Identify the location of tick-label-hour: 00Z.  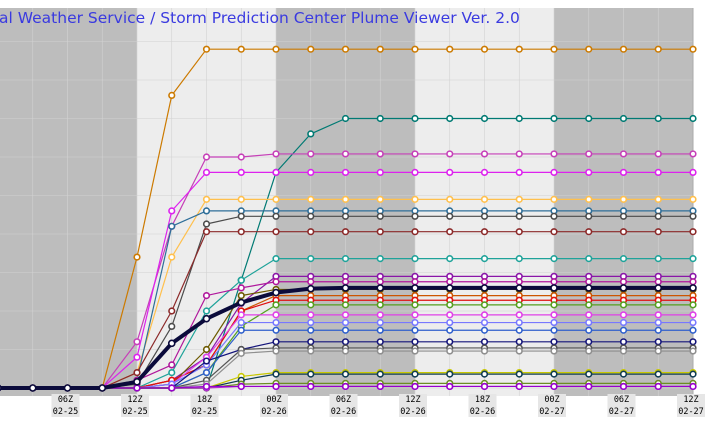
(273, 400).